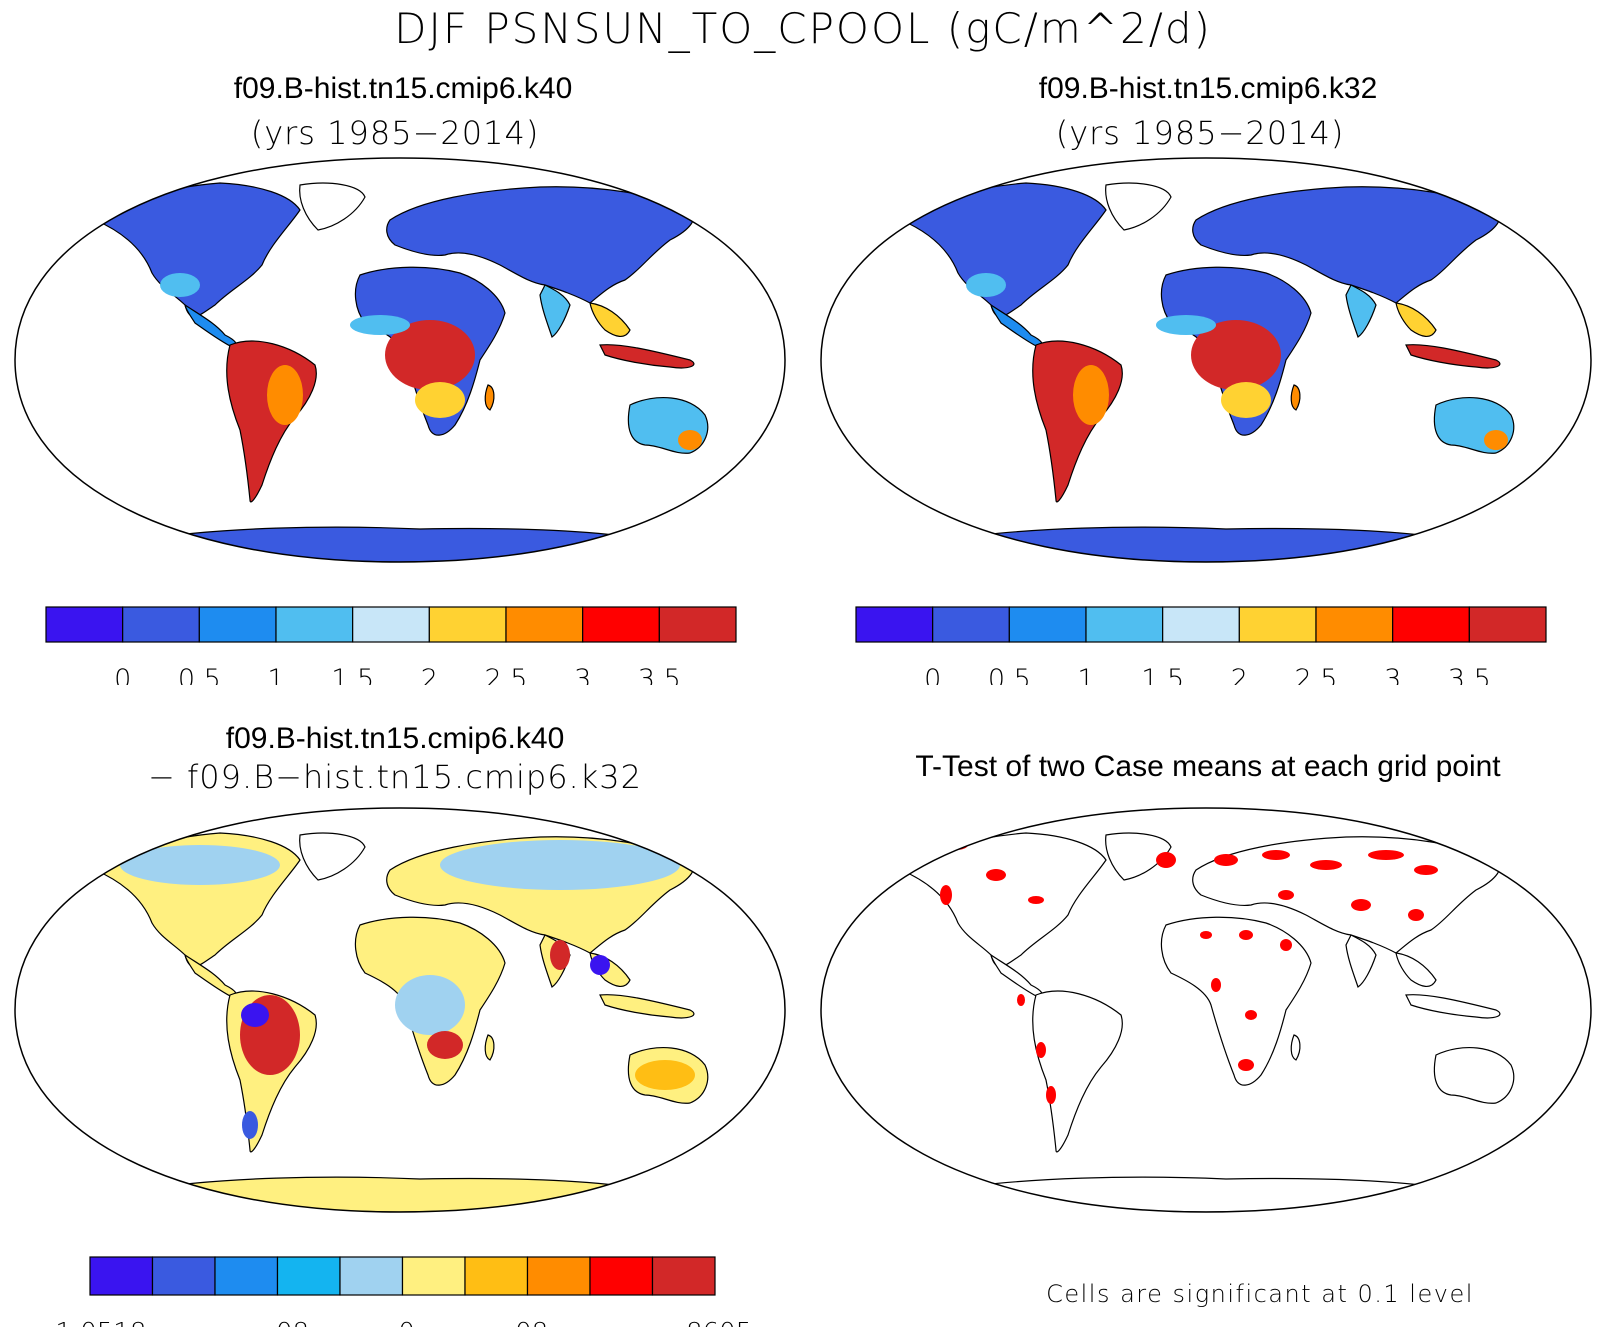  Describe the element at coordinates (1201, 645) in the screenshot. I see `colorbar-case2: 0 0.5 1 1.5 2 2.5 3 3.5` at that location.